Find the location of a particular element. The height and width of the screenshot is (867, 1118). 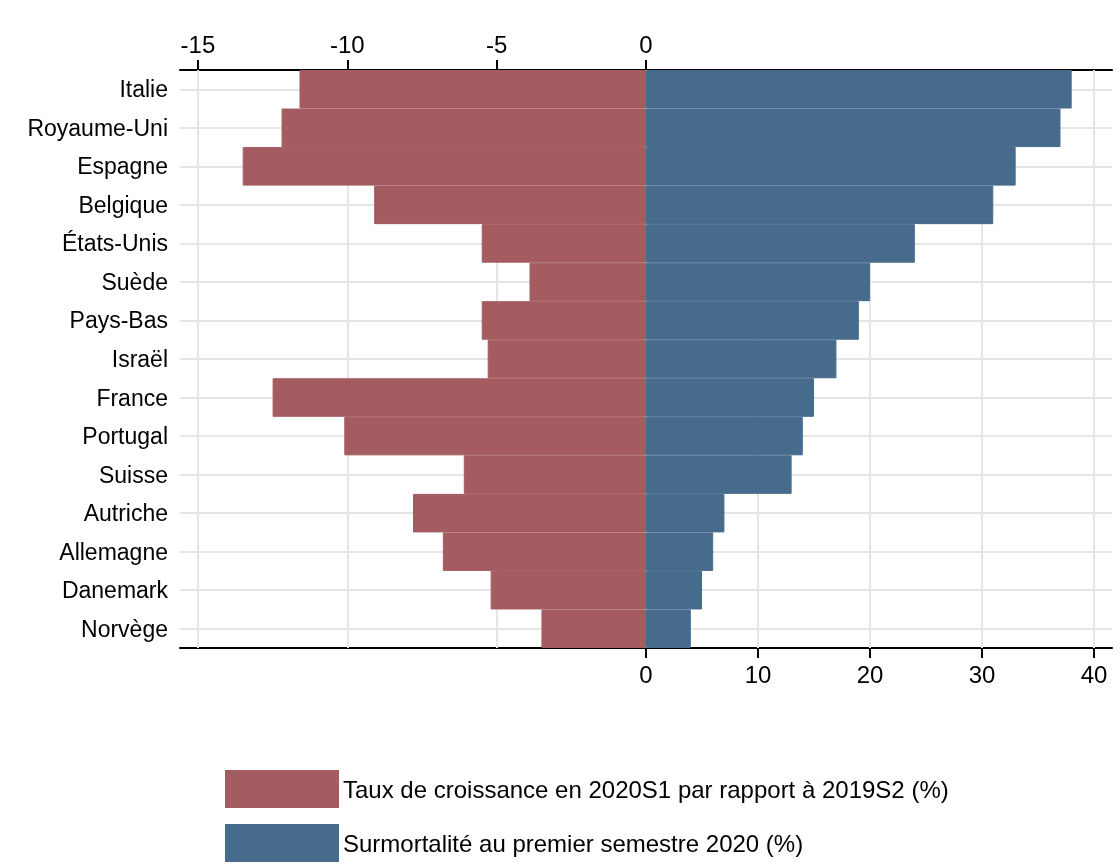

x2-tick-label: -5 is located at coordinates (496, 44).